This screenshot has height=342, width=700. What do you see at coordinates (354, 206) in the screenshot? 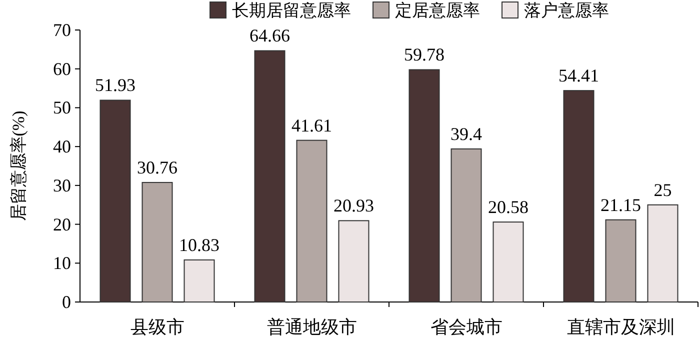
I see `data-label: 20.93` at bounding box center [354, 206].